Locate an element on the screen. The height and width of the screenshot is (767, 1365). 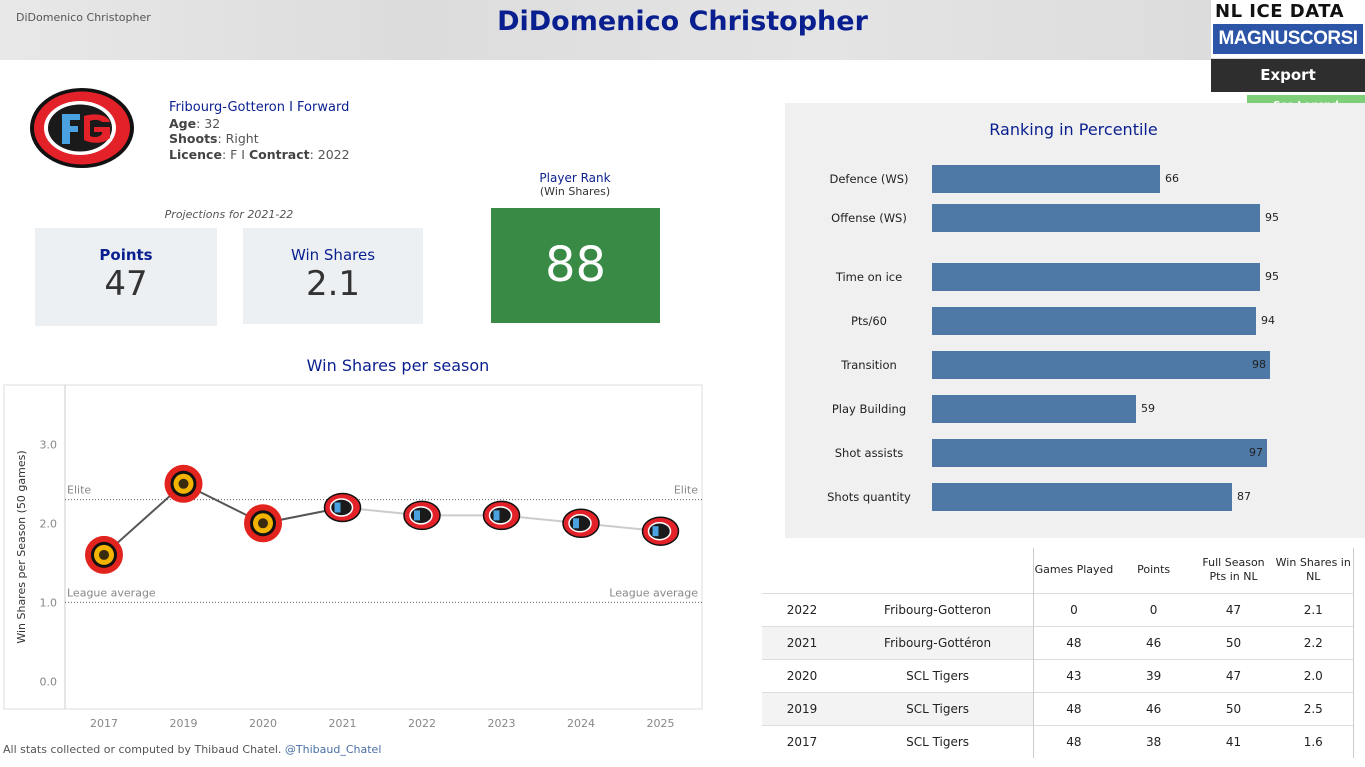
ranking-bar-row: Shot assists 97 is located at coordinates (1075, 453).